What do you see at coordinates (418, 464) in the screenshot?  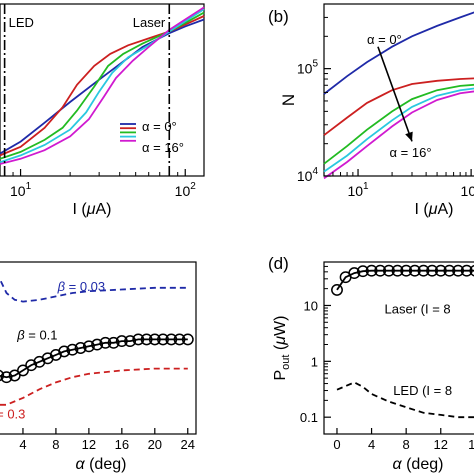 I see `panel-d-xlabel: α (deg)` at bounding box center [418, 464].